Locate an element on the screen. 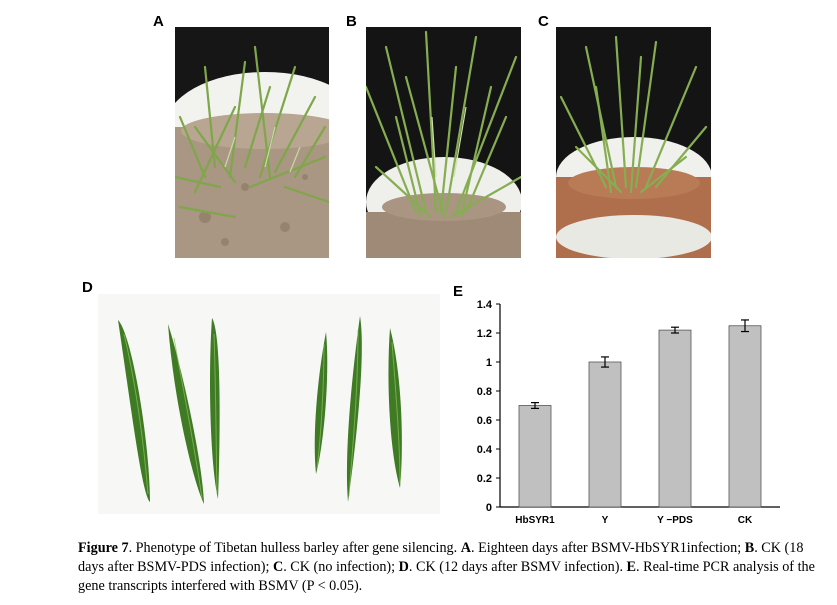  y-tick-label: 0.6 is located at coordinates (484, 421).